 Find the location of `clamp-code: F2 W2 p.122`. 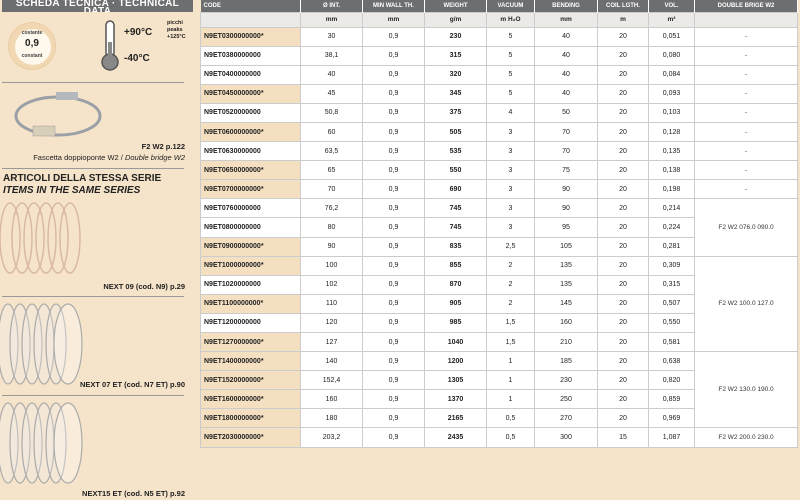

clamp-code: F2 W2 p.122 is located at coordinates (163, 146).